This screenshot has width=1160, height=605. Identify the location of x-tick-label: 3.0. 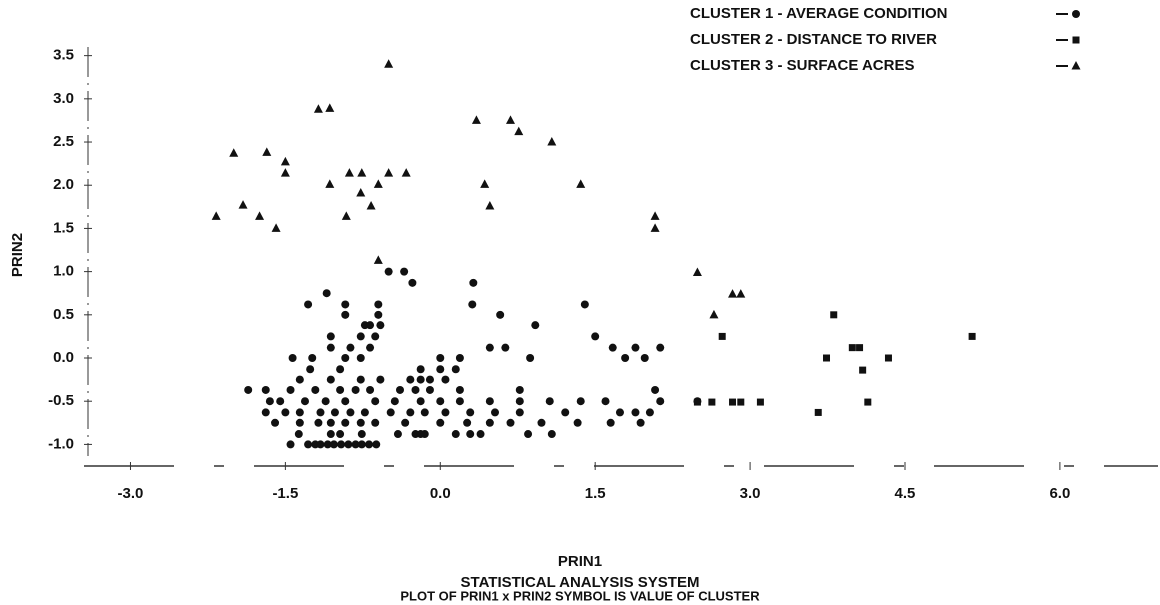
(750, 493).